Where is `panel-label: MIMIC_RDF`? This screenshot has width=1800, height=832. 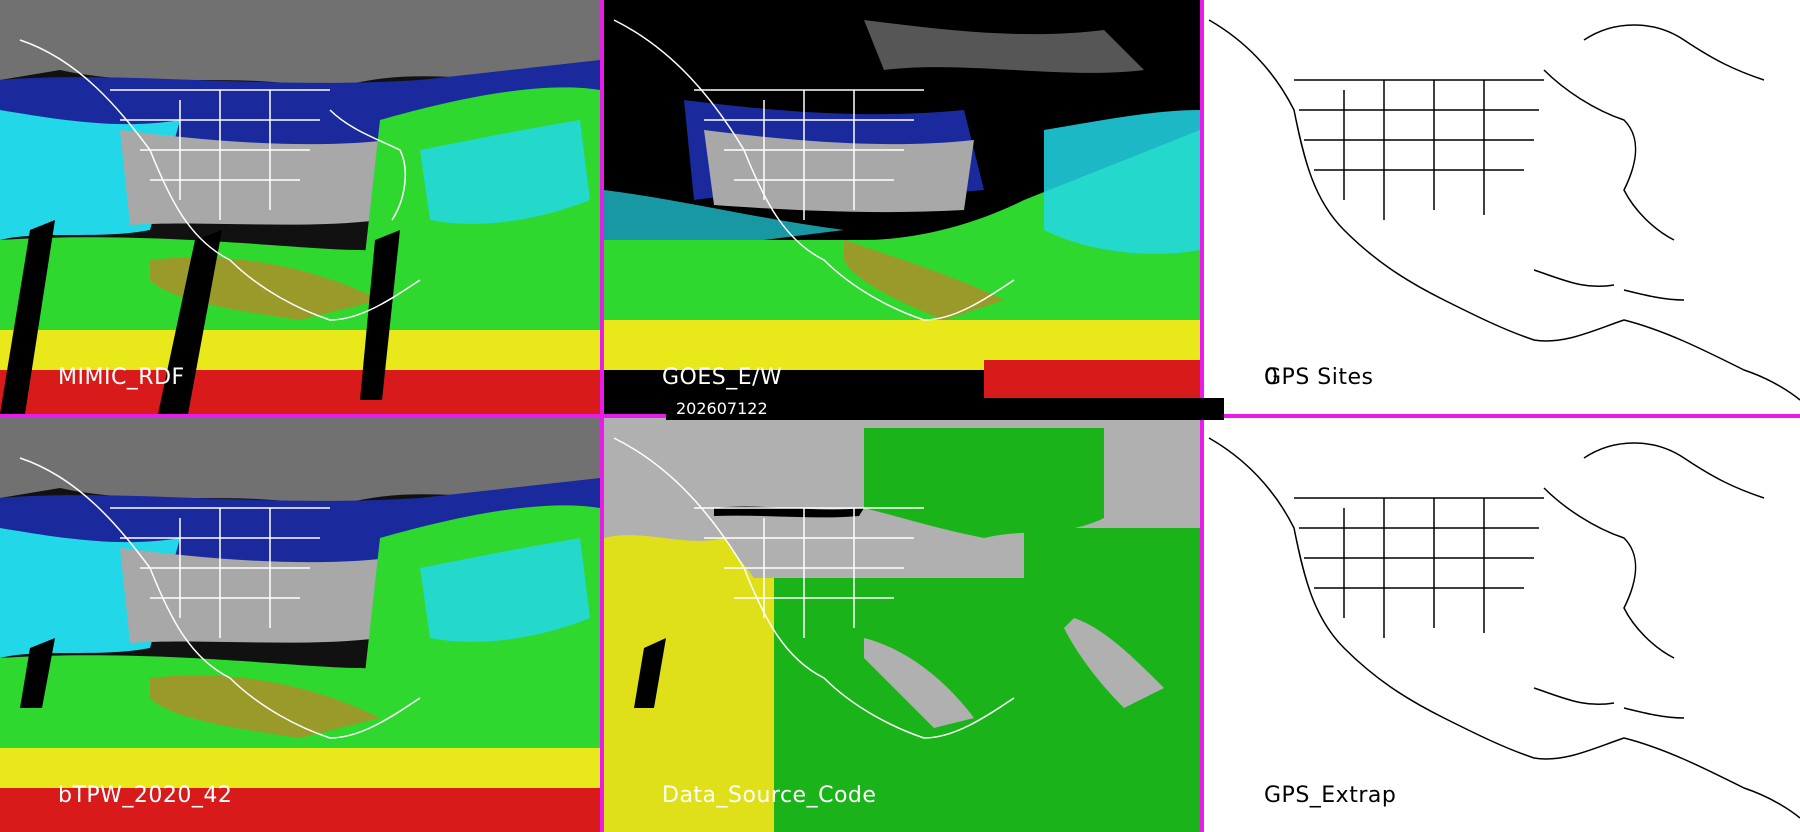
panel-label: MIMIC_RDF is located at coordinates (121, 377).